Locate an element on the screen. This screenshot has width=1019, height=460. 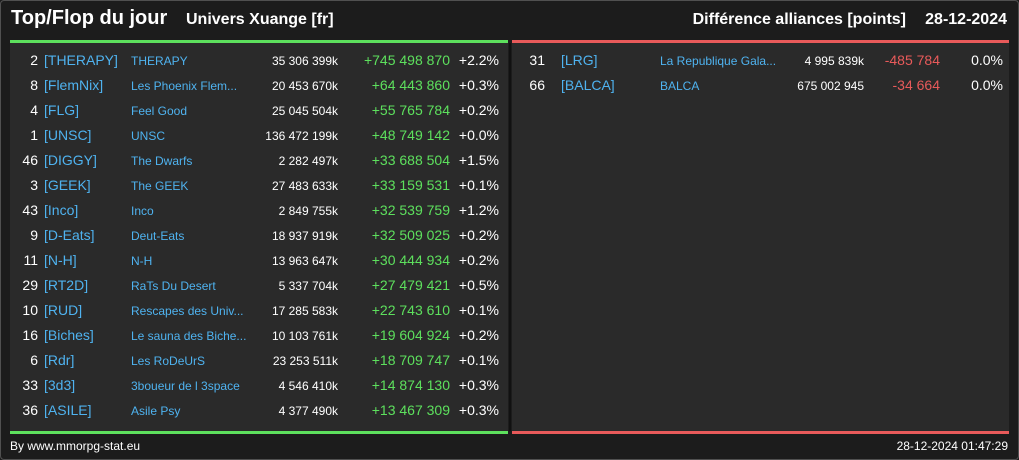
points-difference: +64 443 860 is located at coordinates (410, 85).